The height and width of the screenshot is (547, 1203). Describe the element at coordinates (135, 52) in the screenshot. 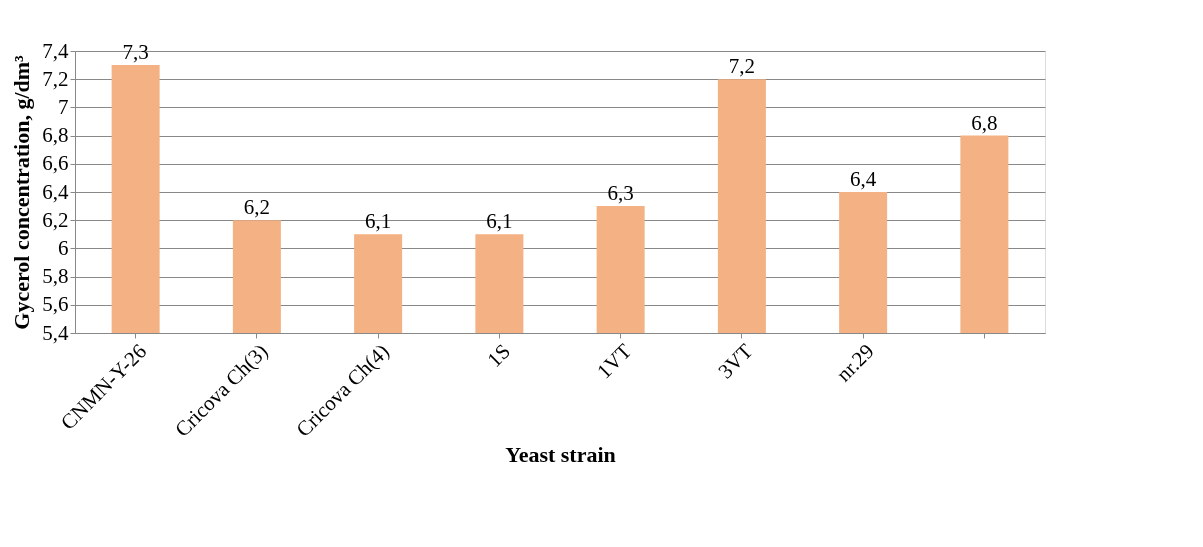

I see `data-label: 7,3` at that location.